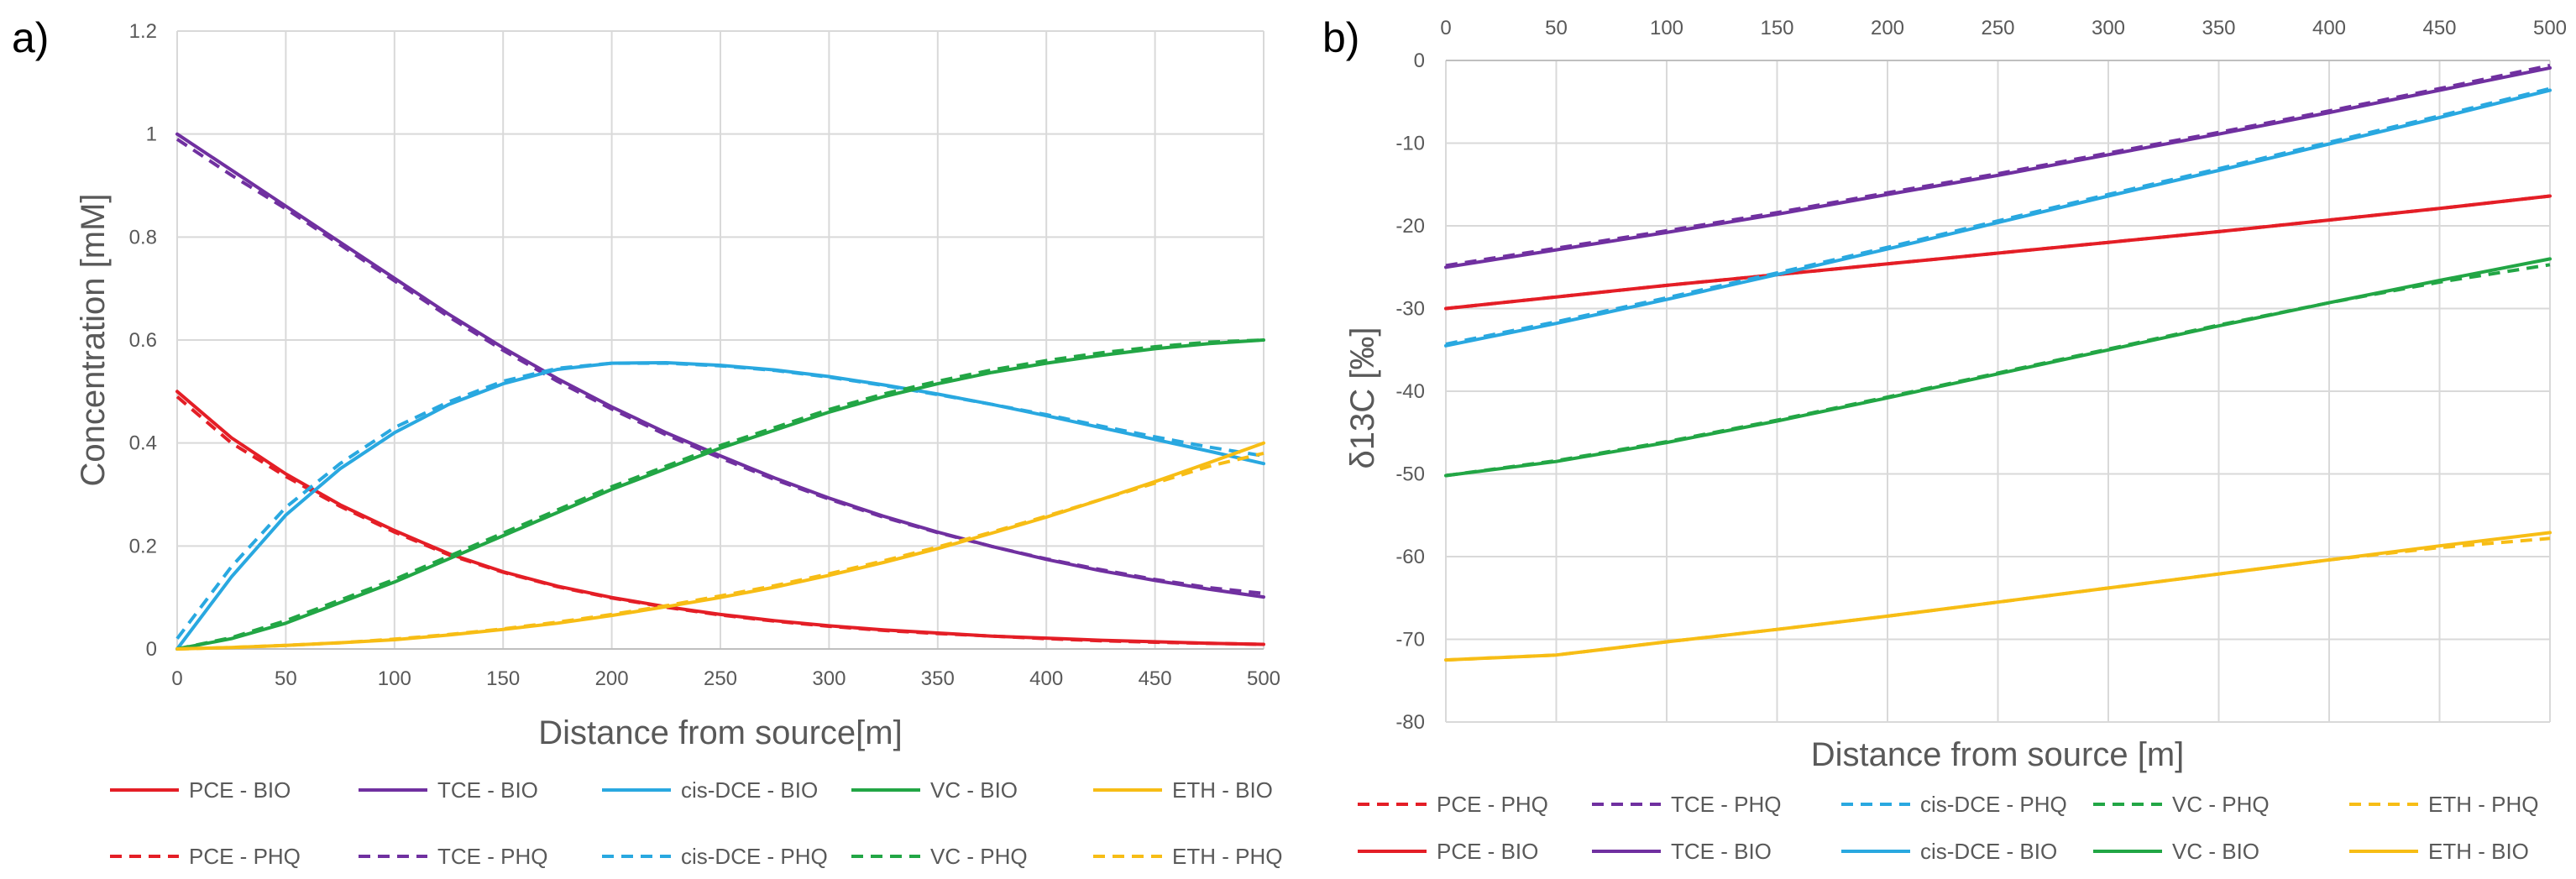 The image size is (2576, 879). I want to click on chart-b-y-axis-title: δ13C [‰], so click(1363, 398).